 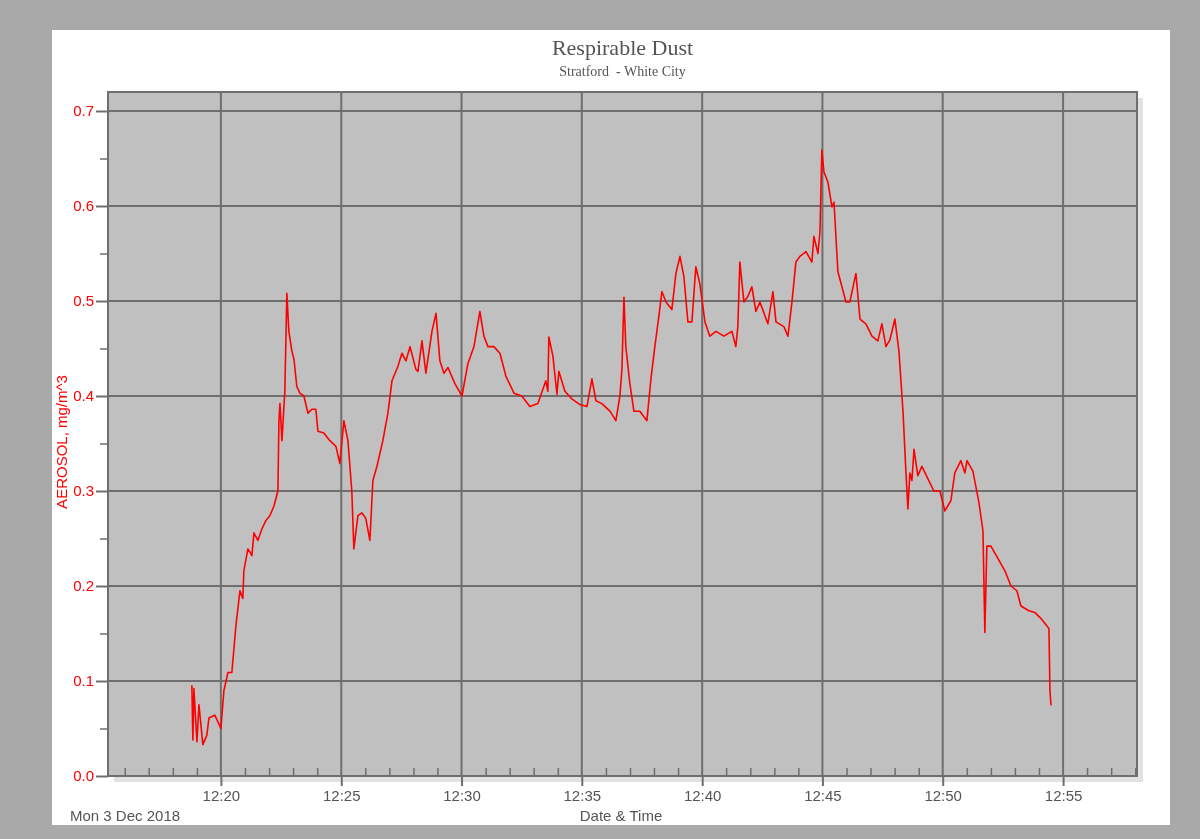 What do you see at coordinates (1063, 795) in the screenshot?
I see `x-tick-label: 12:55` at bounding box center [1063, 795].